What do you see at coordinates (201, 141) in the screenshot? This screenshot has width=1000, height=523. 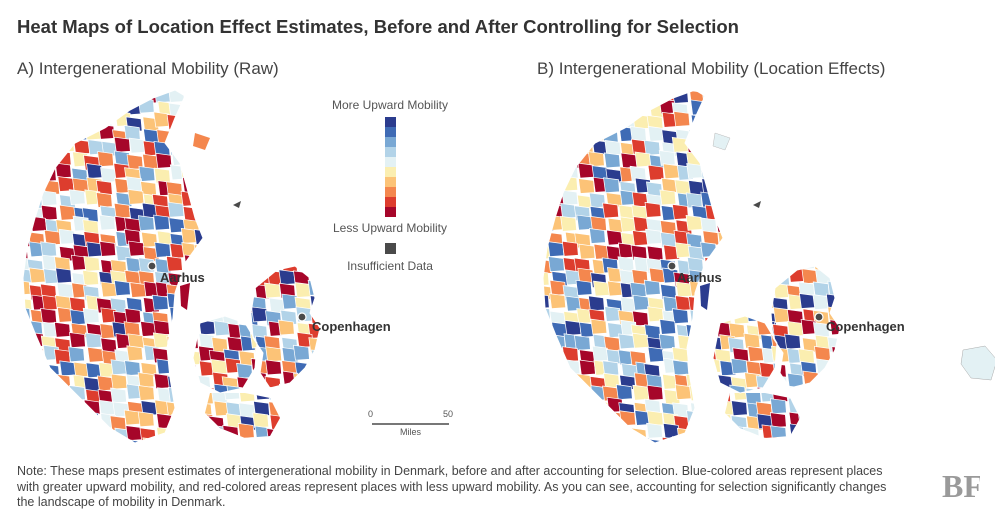 I see `island-laeso` at bounding box center [201, 141].